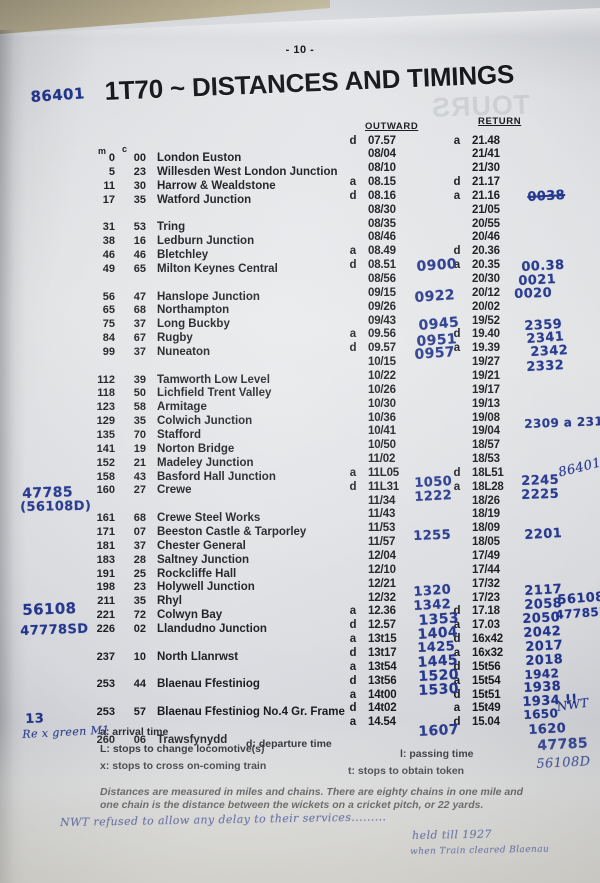  What do you see at coordinates (117, 422) in the screenshot?
I see `distance-cell: 129 35` at bounding box center [117, 422].